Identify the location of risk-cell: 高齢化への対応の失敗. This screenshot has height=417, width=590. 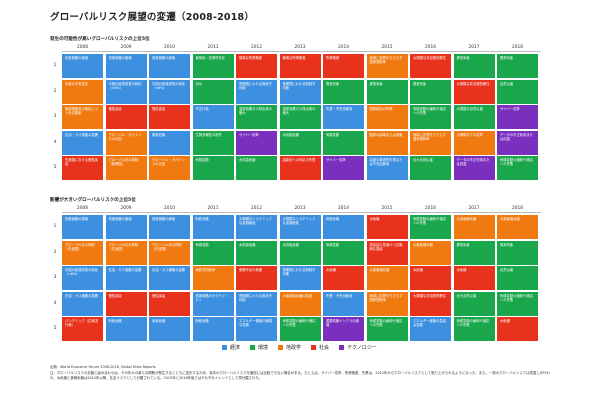
(300, 168).